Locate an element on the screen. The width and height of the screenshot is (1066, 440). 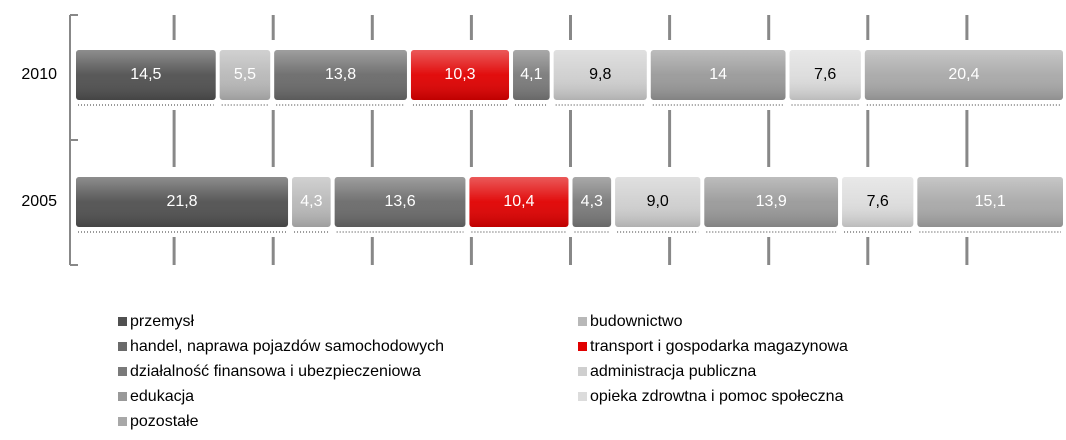
data-label: 5,5 is located at coordinates (245, 74).